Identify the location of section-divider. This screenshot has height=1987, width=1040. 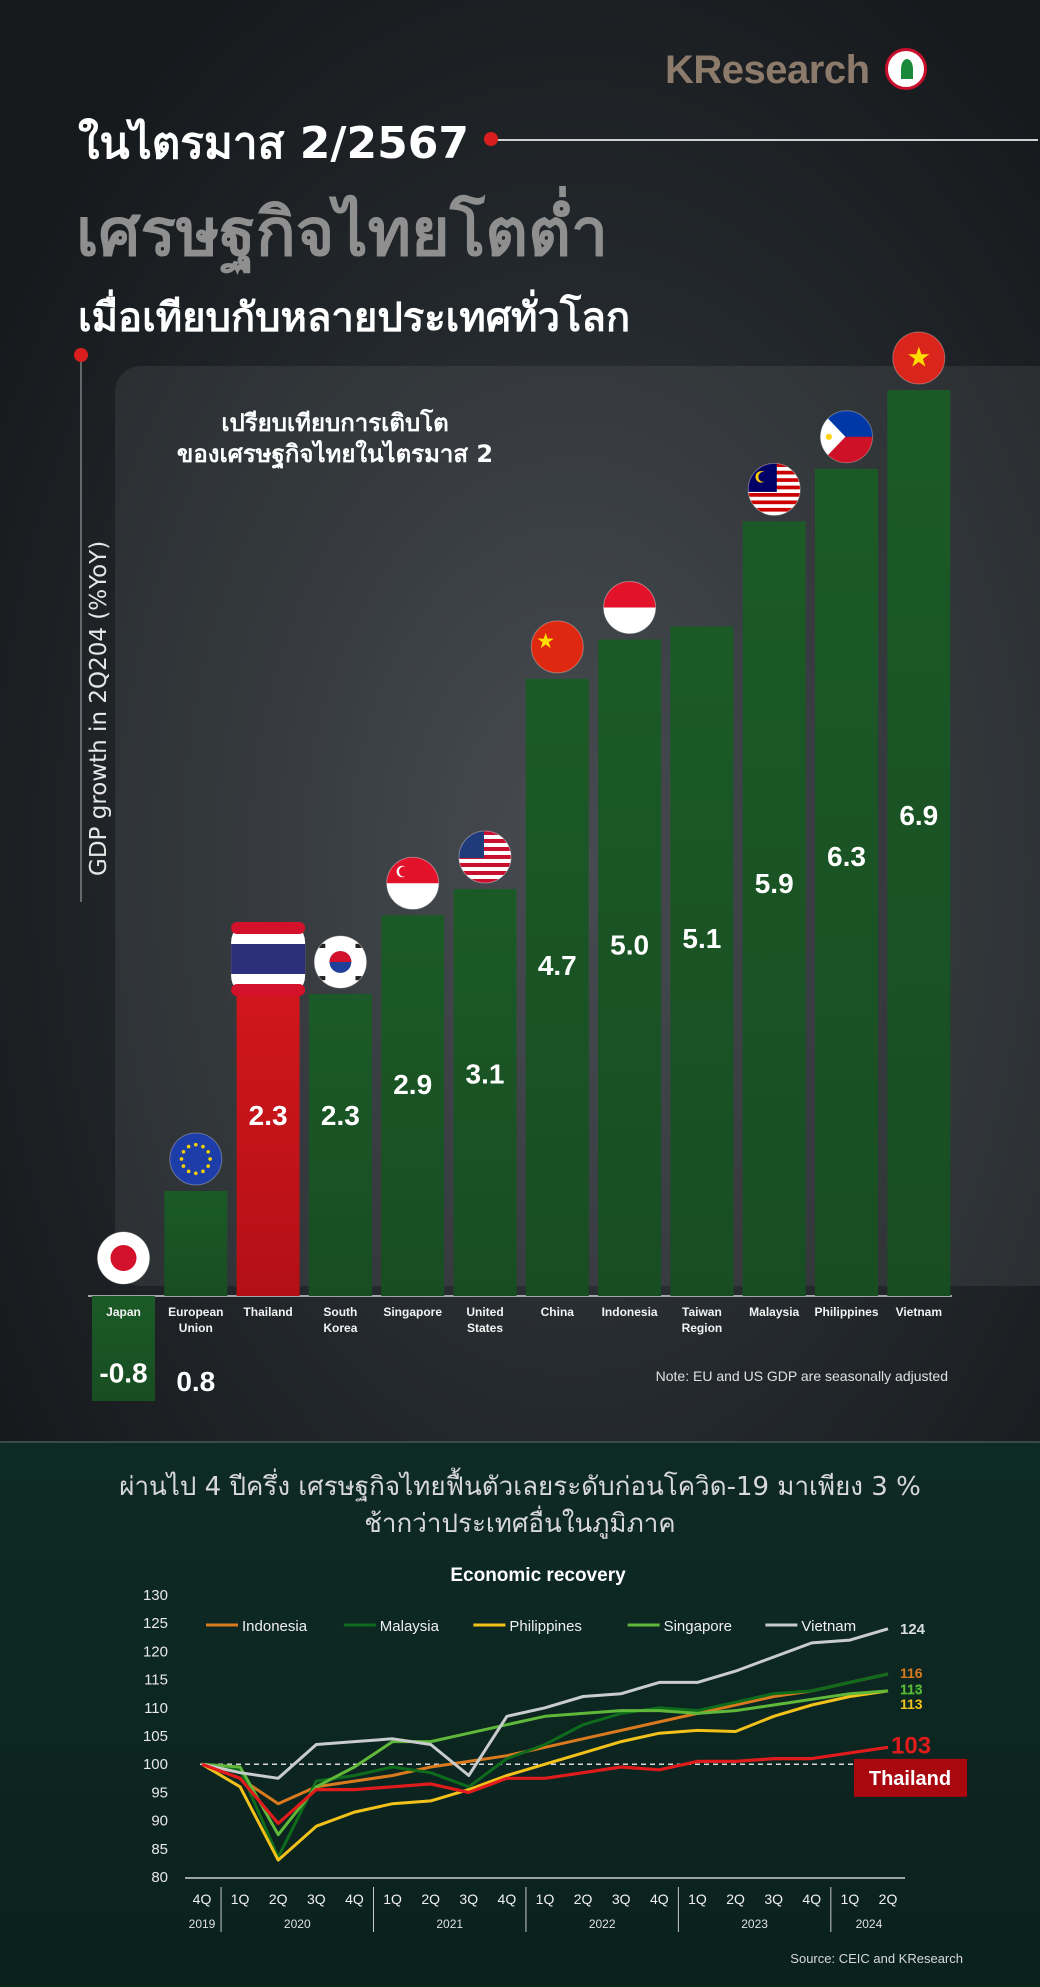
(520, 1442).